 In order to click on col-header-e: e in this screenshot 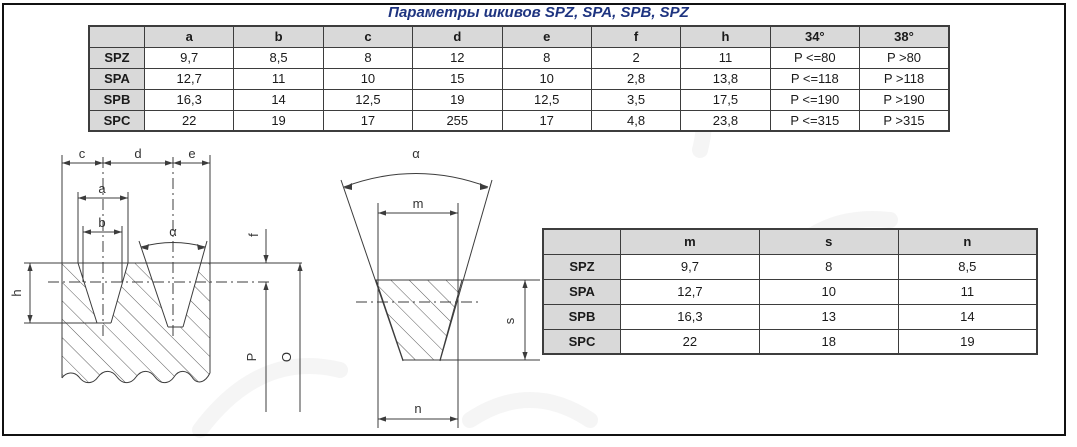, I will do `click(546, 36)`.